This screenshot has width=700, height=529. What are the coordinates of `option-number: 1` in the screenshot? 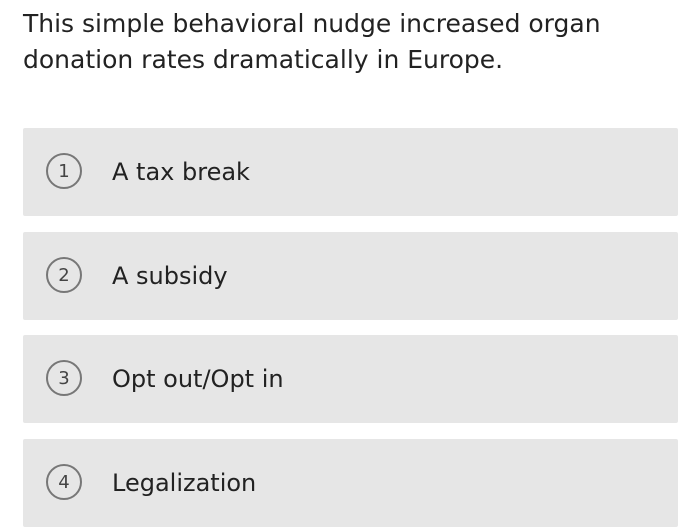 It's located at (64, 171).